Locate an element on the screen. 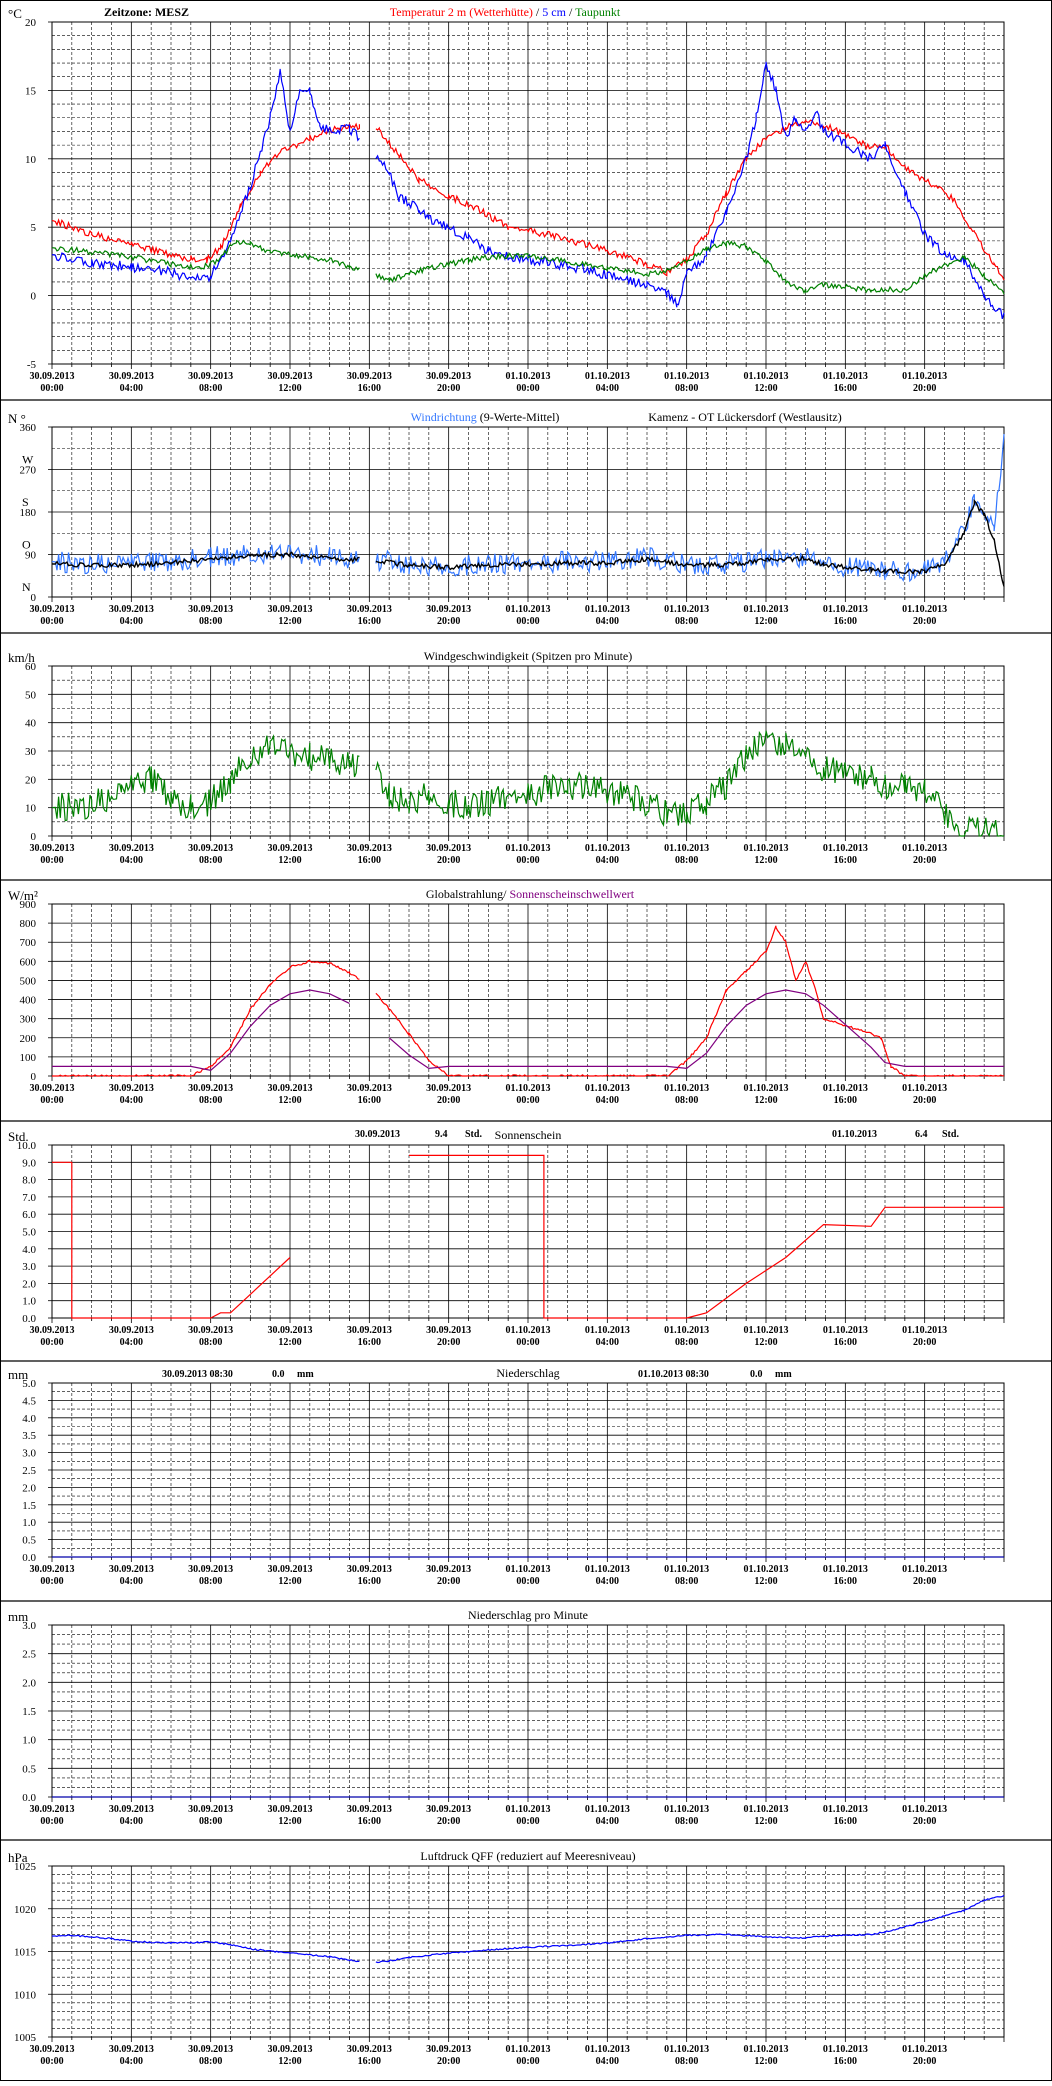 The width and height of the screenshot is (1052, 2086). prec-day1-label: 30.09.2013 08:30 is located at coordinates (197, 1374).